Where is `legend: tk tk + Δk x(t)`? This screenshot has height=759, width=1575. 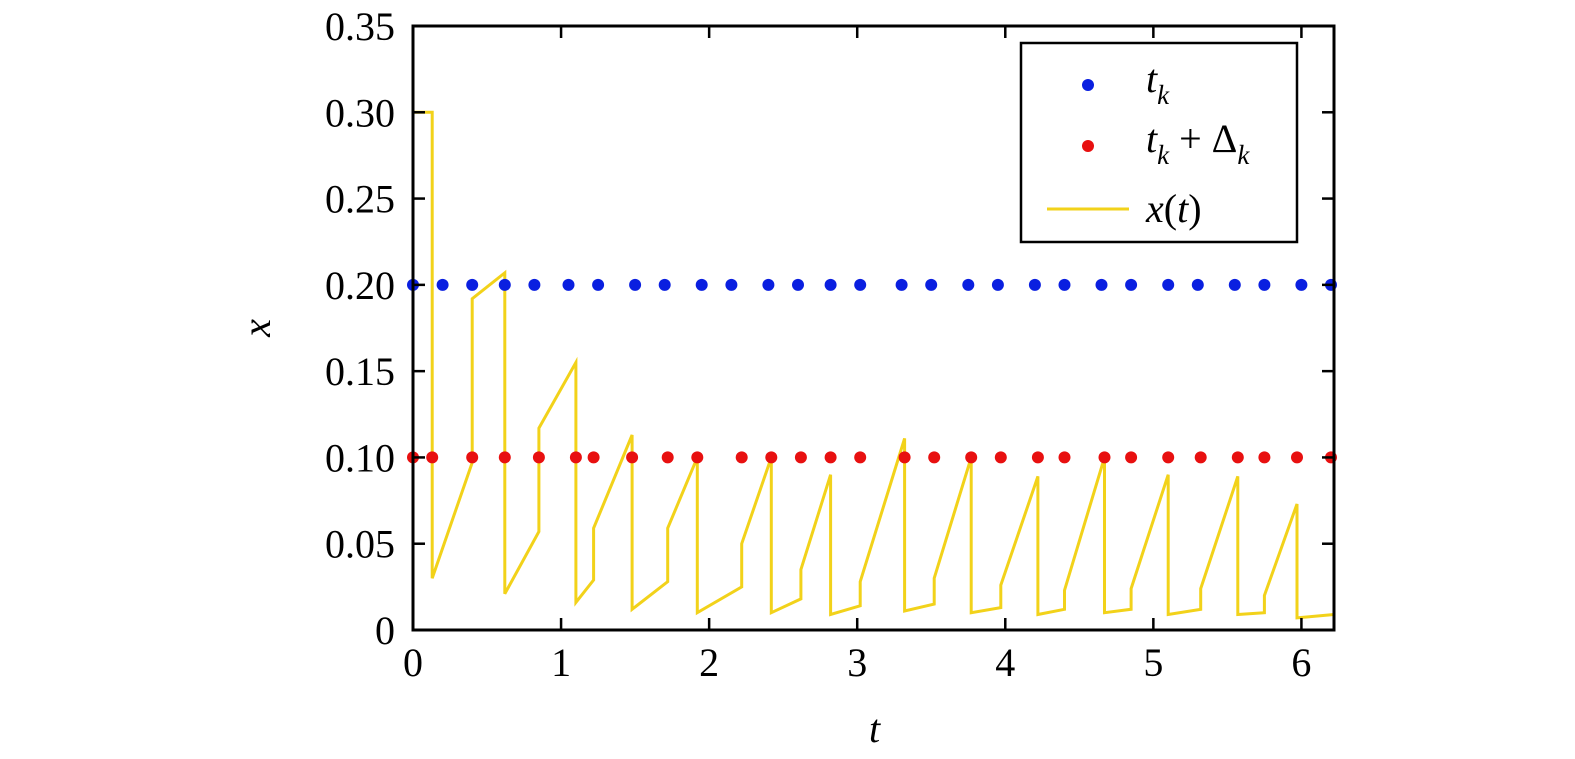
legend: tk tk + Δk x(t) is located at coordinates (1159, 142).